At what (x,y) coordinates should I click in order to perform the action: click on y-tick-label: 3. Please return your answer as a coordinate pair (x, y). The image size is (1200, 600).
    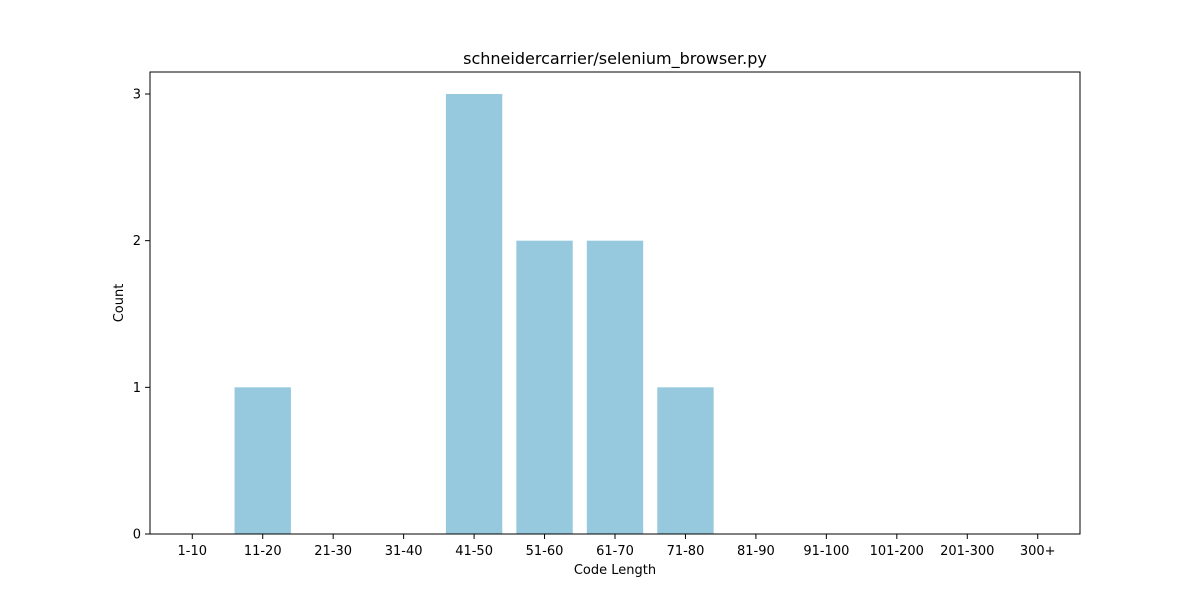
    Looking at the image, I should click on (137, 95).